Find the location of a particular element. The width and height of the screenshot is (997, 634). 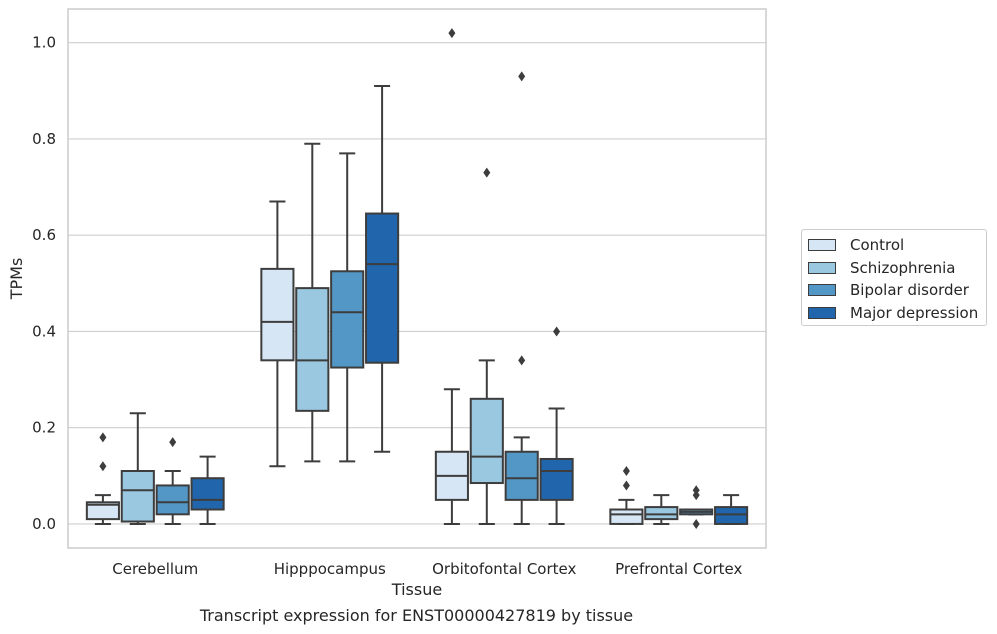

legend-item: Major depression is located at coordinates (893, 313).